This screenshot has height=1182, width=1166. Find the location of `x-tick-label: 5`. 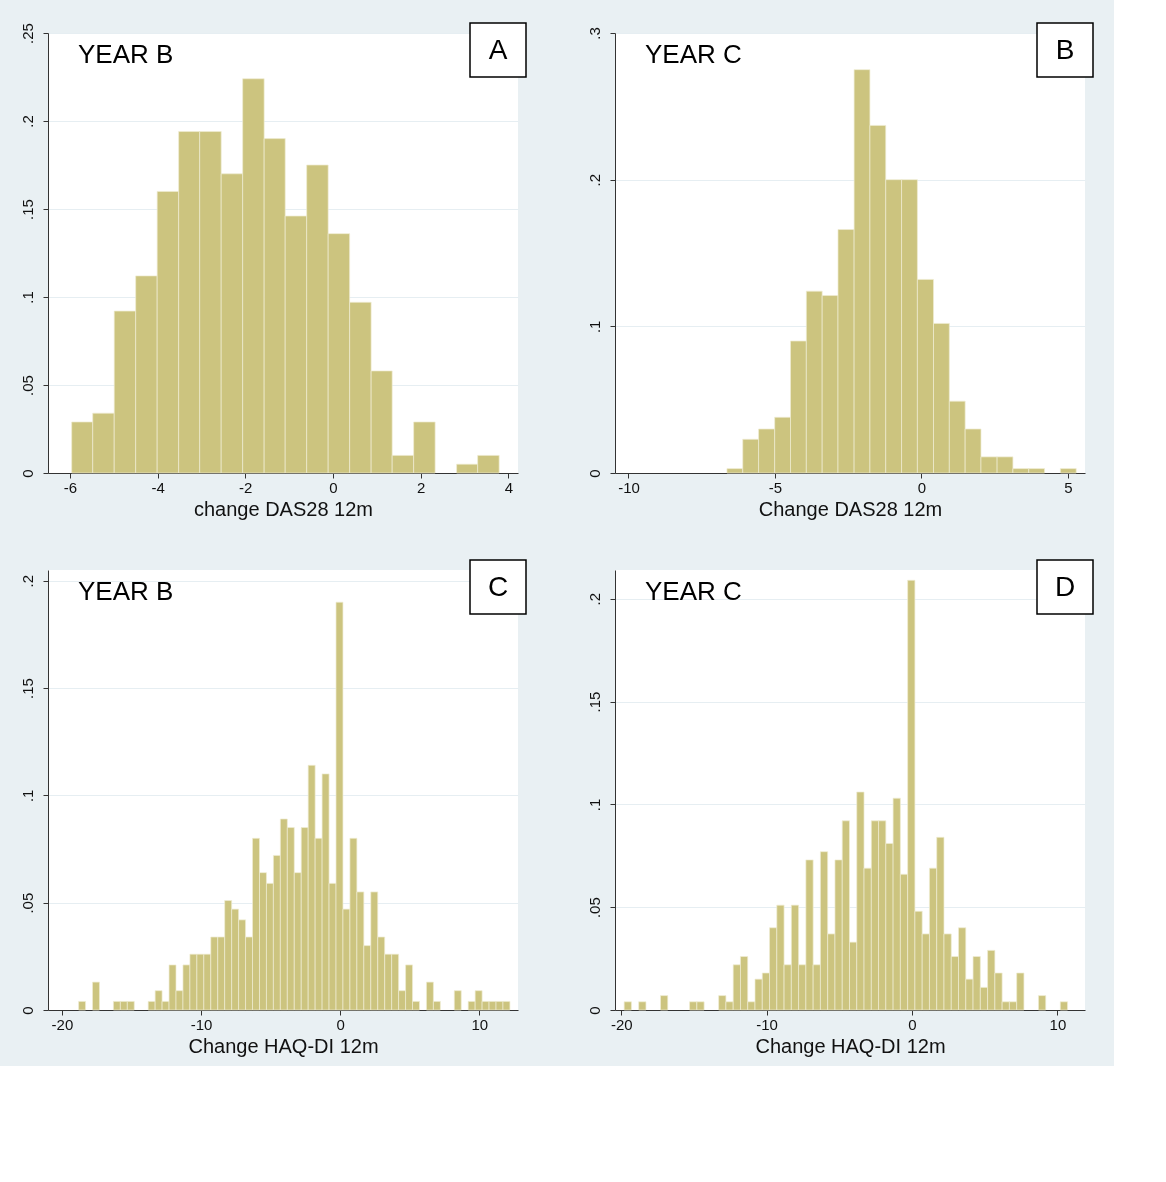

x-tick-label: 5 is located at coordinates (1068, 487).